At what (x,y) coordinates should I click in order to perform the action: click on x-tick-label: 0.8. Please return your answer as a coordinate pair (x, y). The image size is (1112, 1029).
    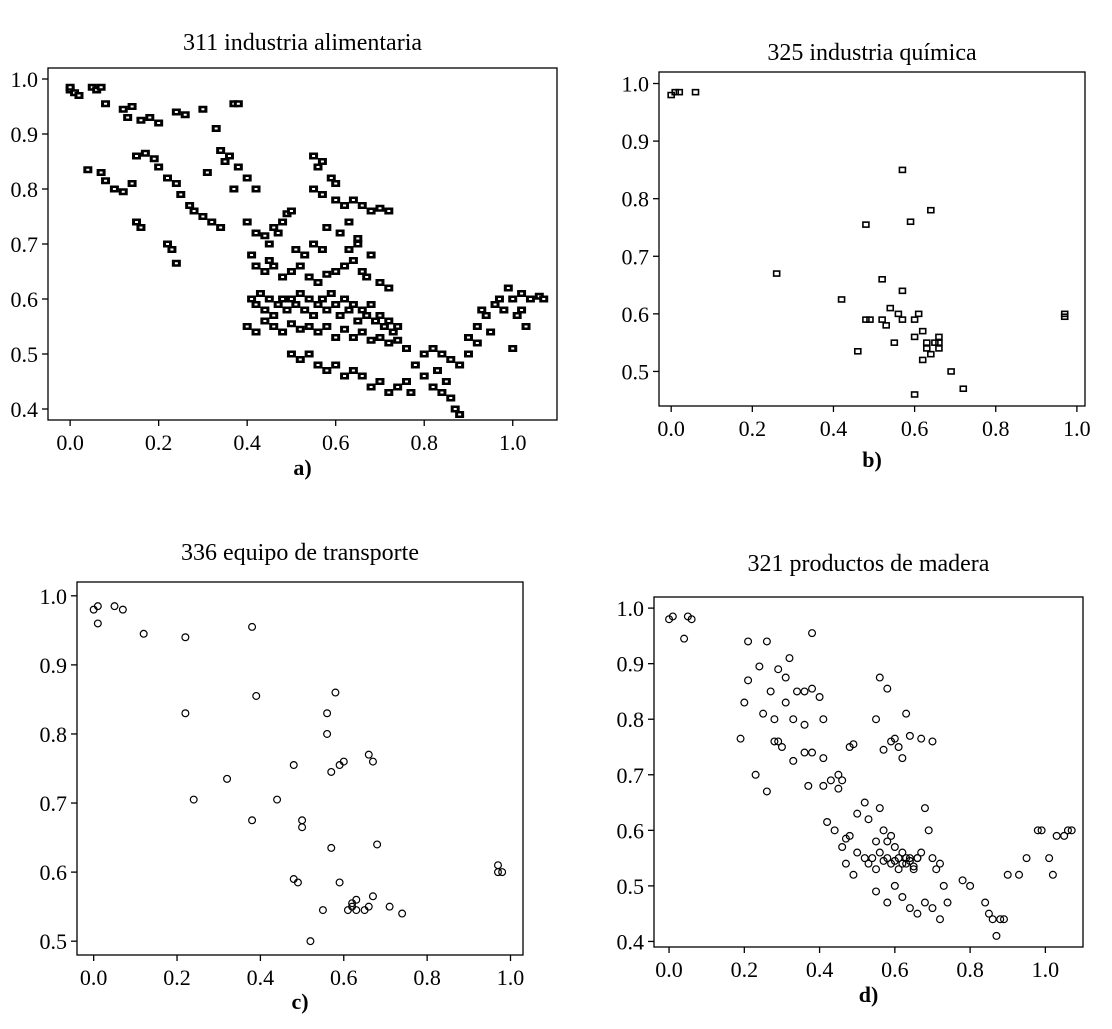
    Looking at the image, I should click on (970, 969).